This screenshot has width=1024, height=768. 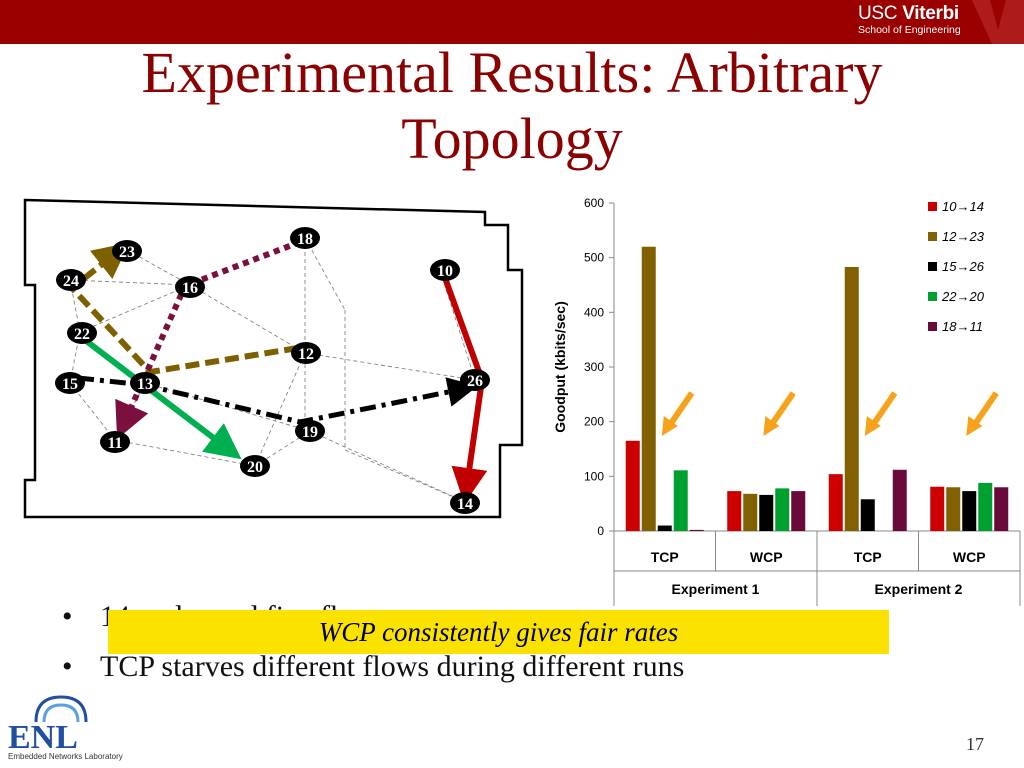 What do you see at coordinates (594, 258) in the screenshot?
I see `y-tick-label: 500` at bounding box center [594, 258].